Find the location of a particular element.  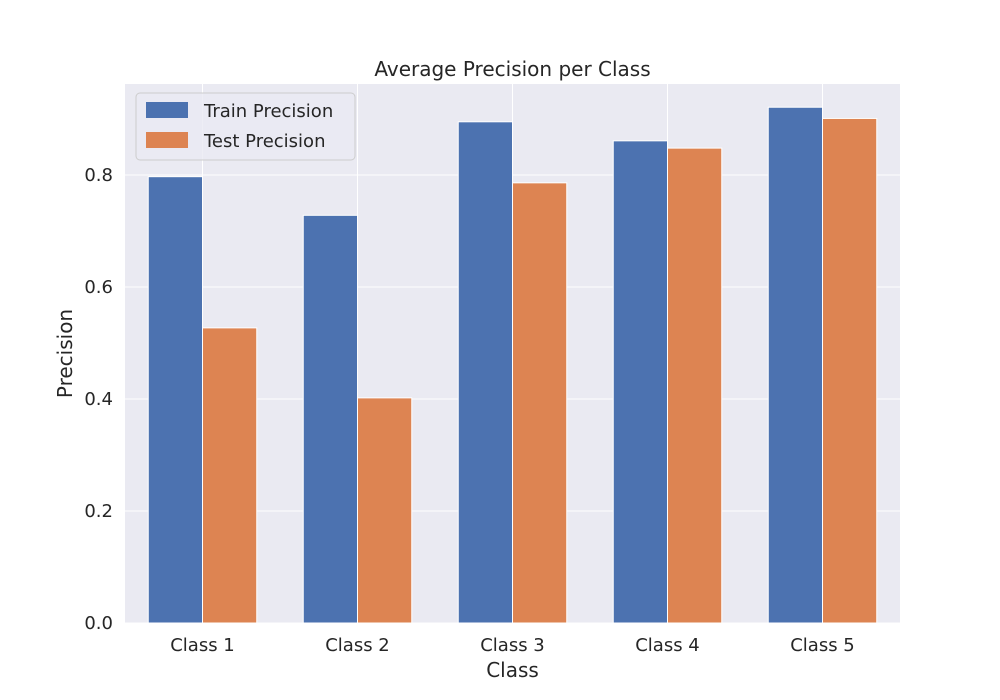

legend-box is located at coordinates (245, 126).